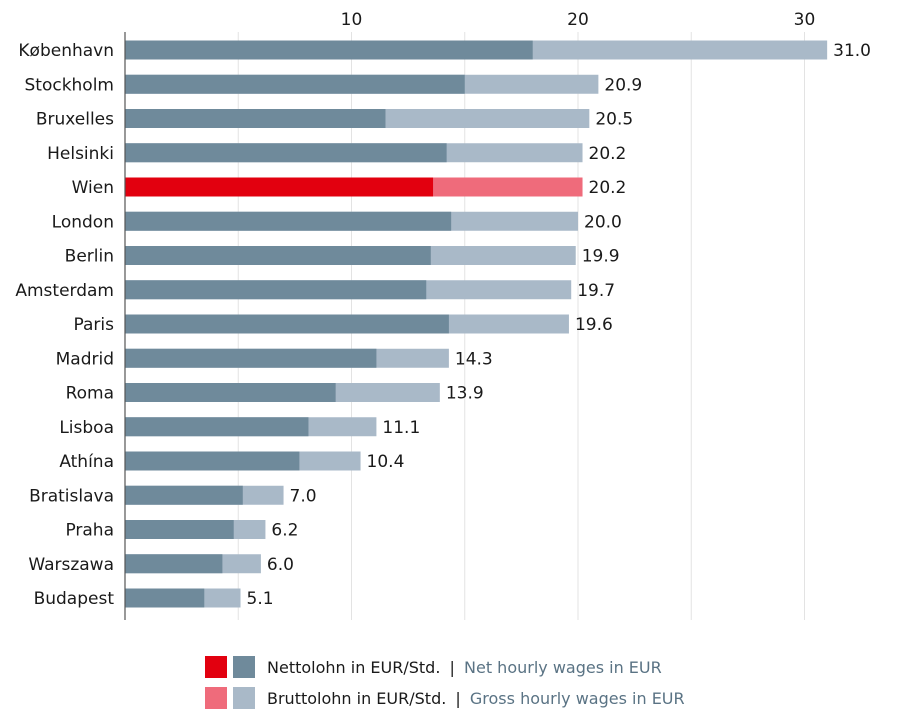 This screenshot has width=917, height=717. What do you see at coordinates (354, 667) in the screenshot?
I see `legend-label-net-de: Nettolohn in EUR/Std.` at bounding box center [354, 667].